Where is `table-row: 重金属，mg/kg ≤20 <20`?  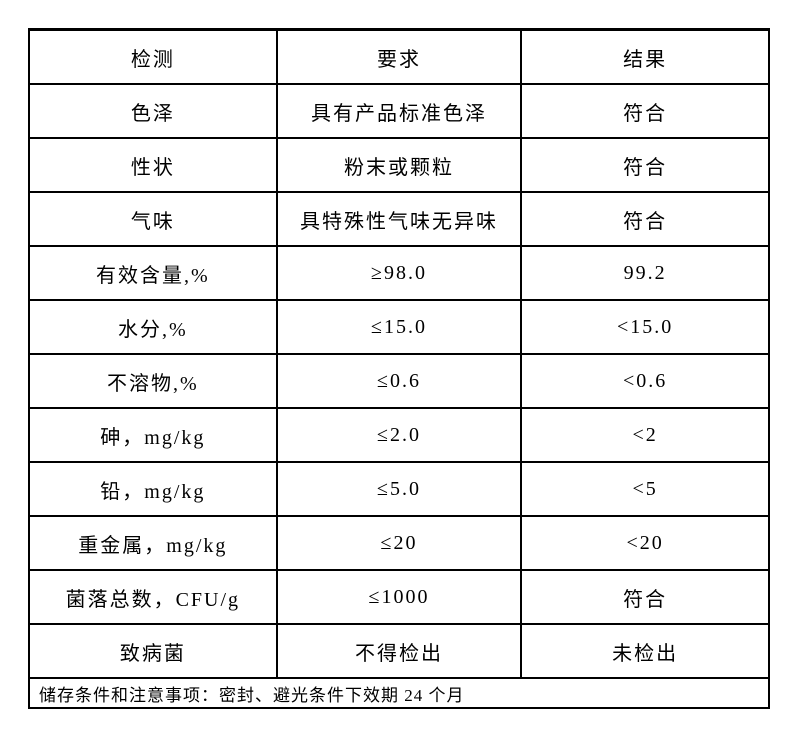
table-row: 重金属，mg/kg ≤20 <20 is located at coordinates (399, 543).